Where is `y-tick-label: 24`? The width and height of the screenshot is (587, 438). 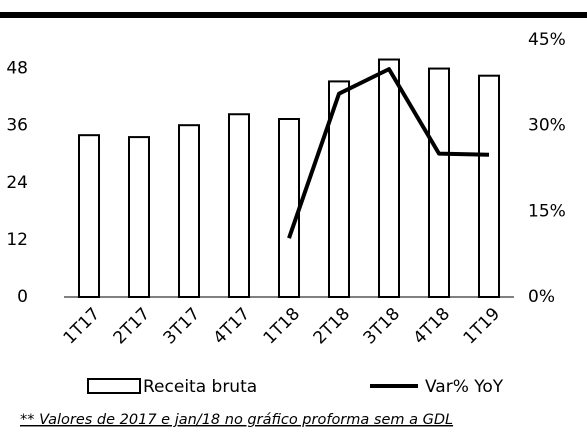 y-tick-label: 24 is located at coordinates (17, 183).